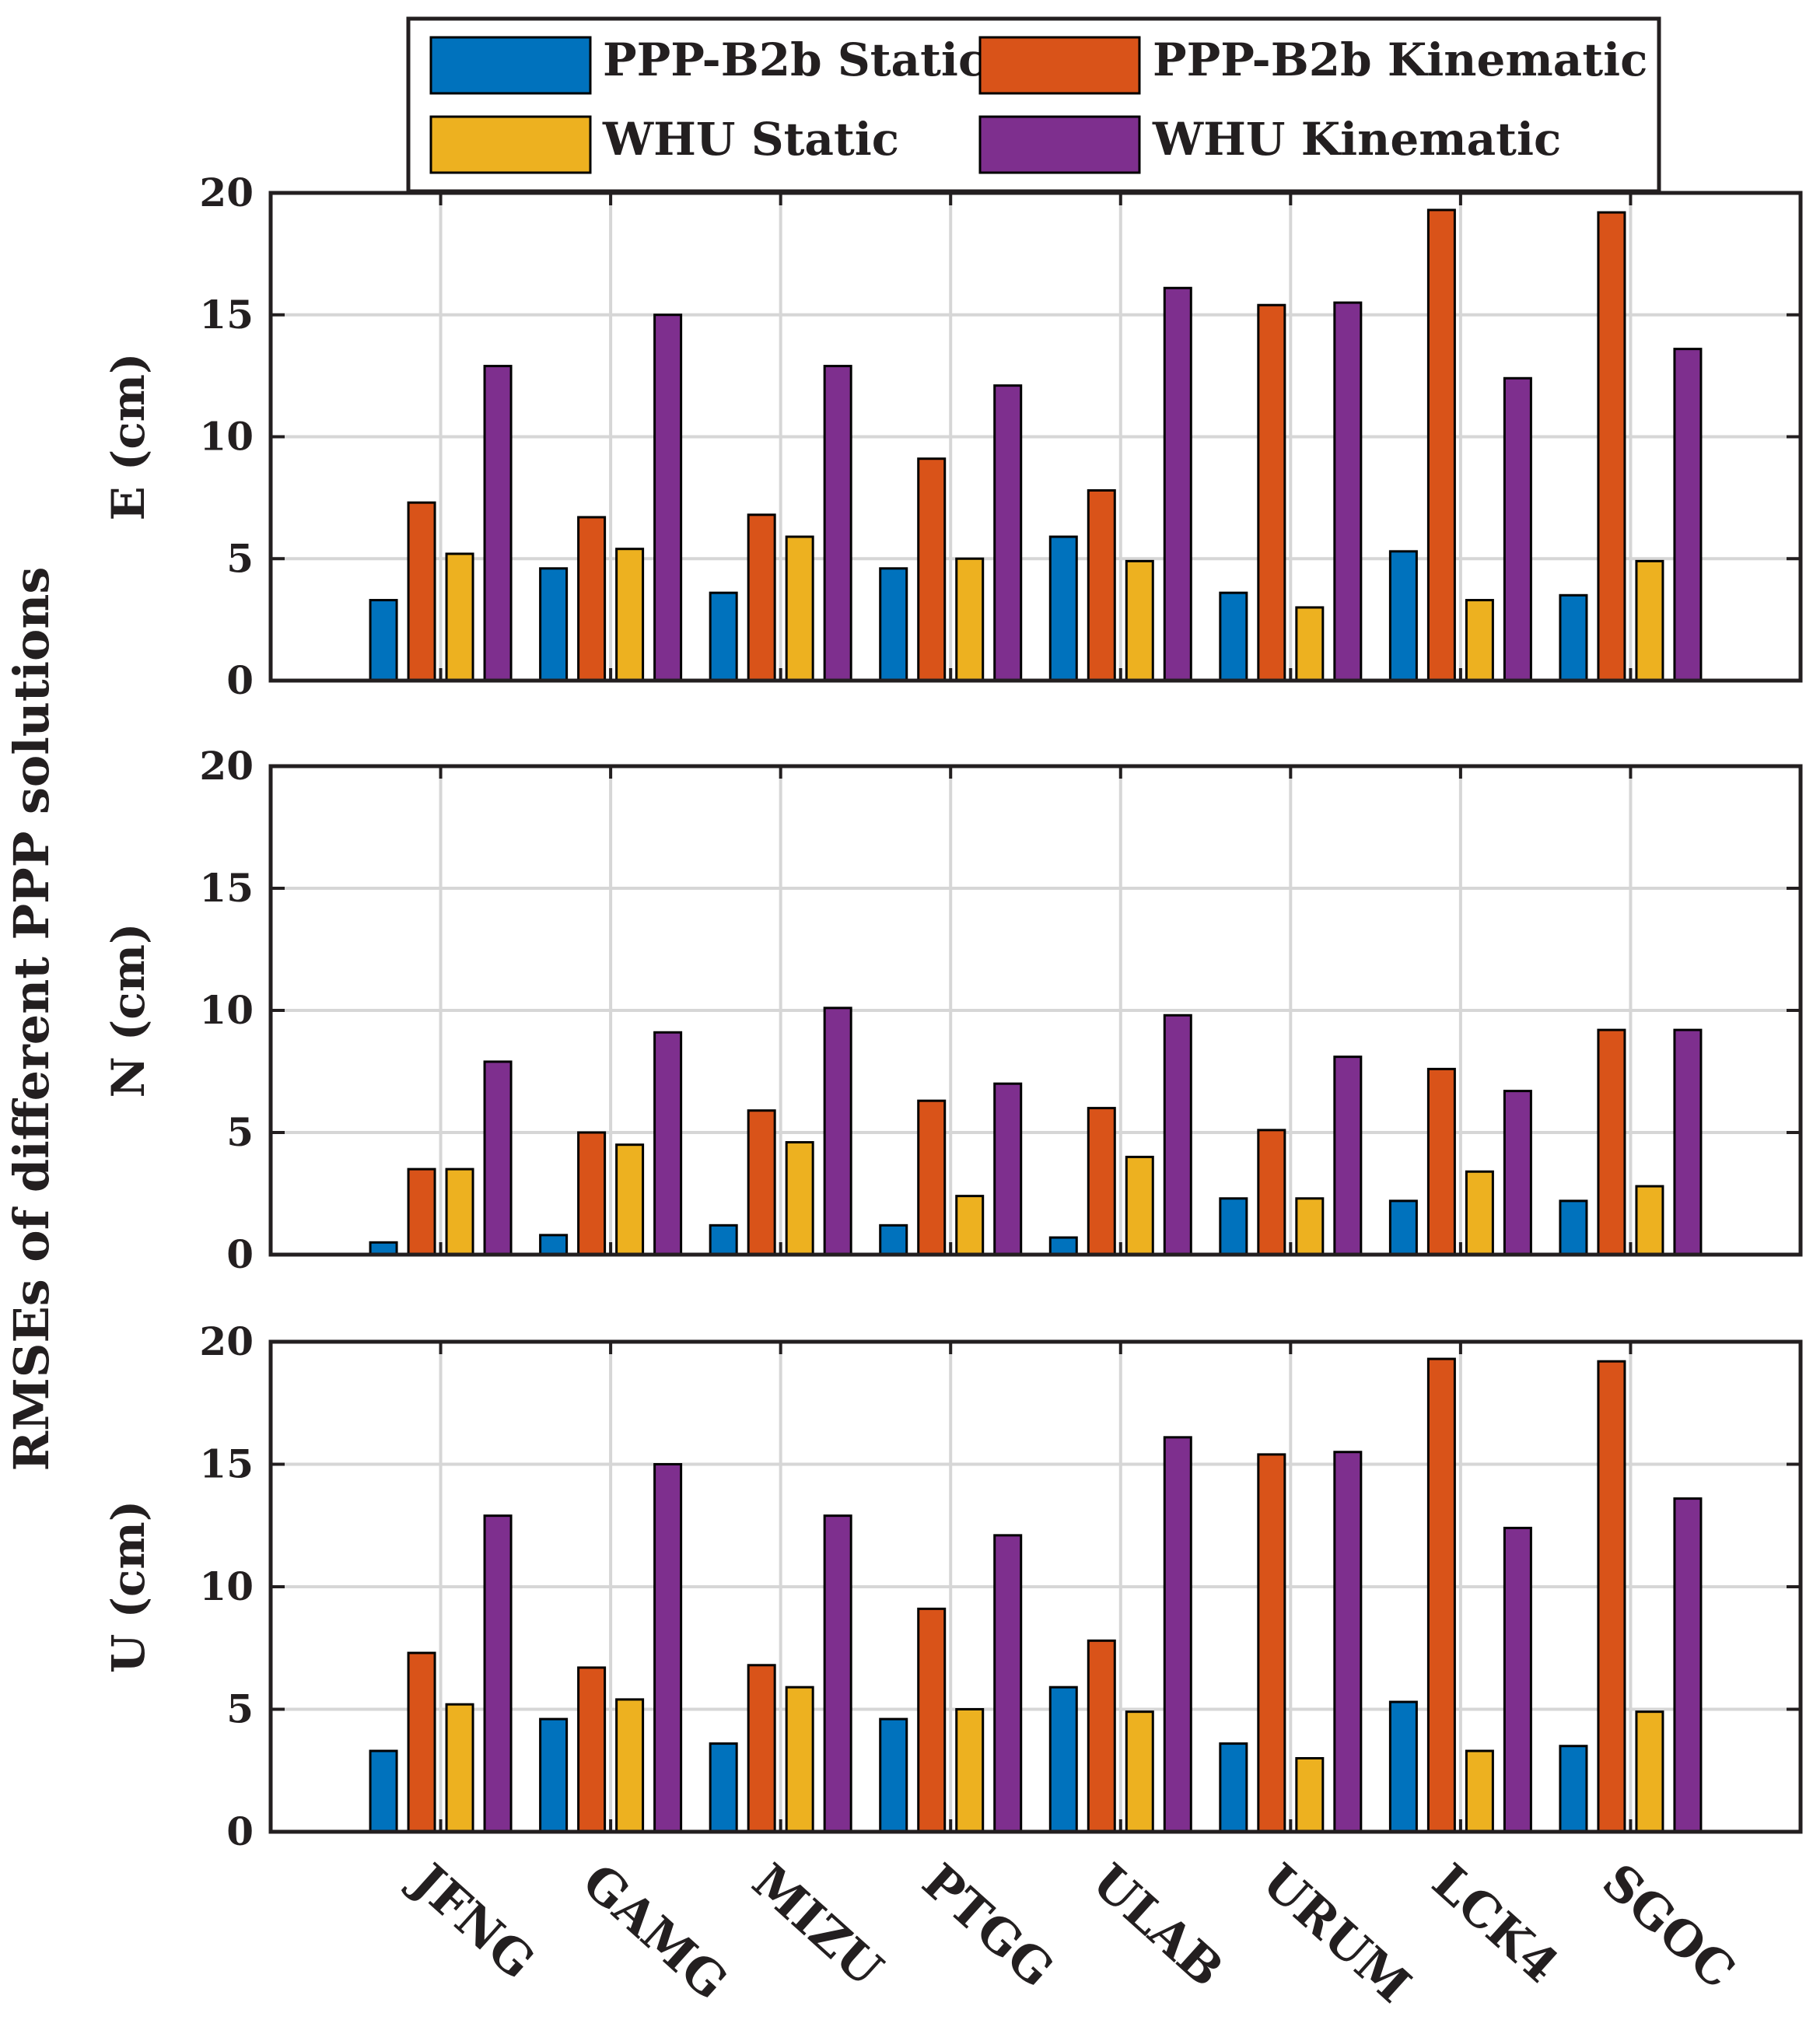 The height and width of the screenshot is (2034, 1820). Describe the element at coordinates (1356, 139) in the screenshot. I see `legend-label-whu-kinematic: WHU Kinematic` at that location.